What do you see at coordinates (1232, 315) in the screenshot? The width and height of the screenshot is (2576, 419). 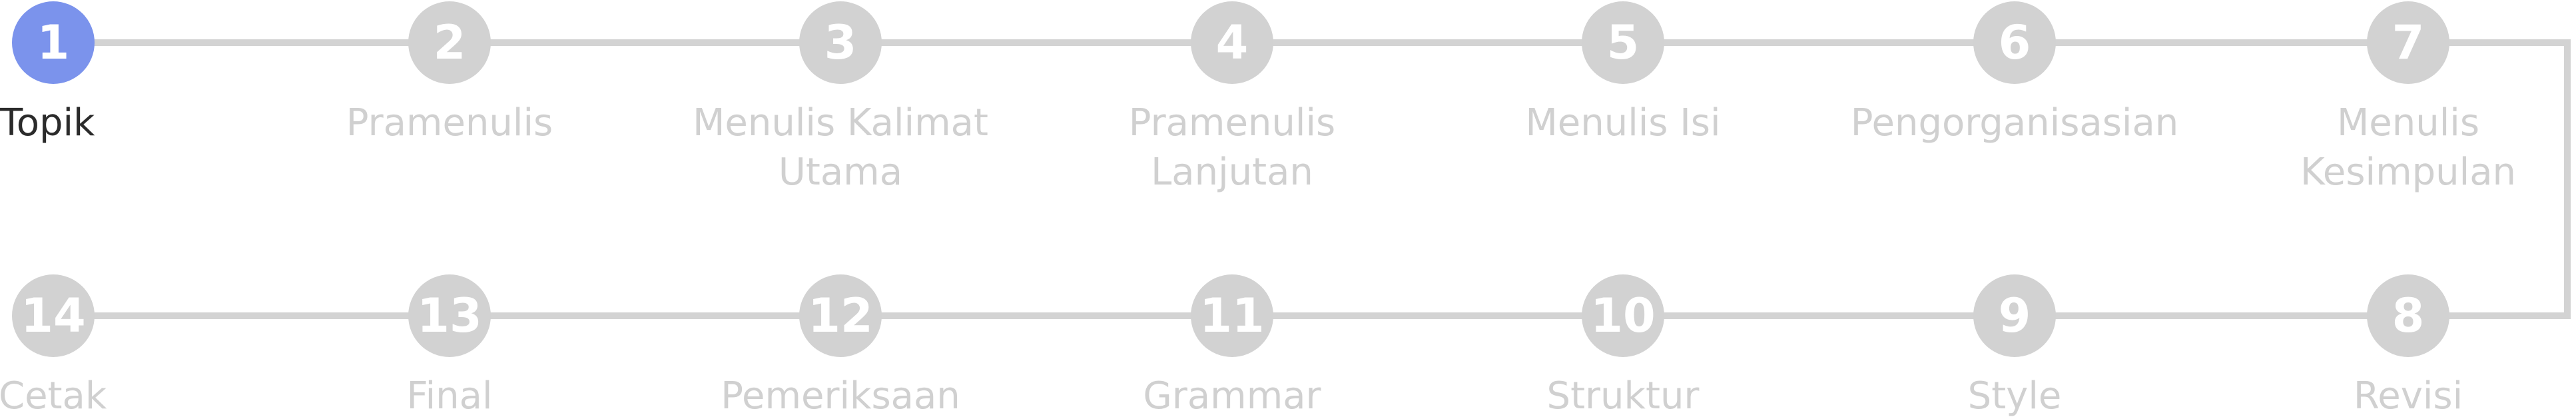 I see `step-11-number: 11` at bounding box center [1232, 315].